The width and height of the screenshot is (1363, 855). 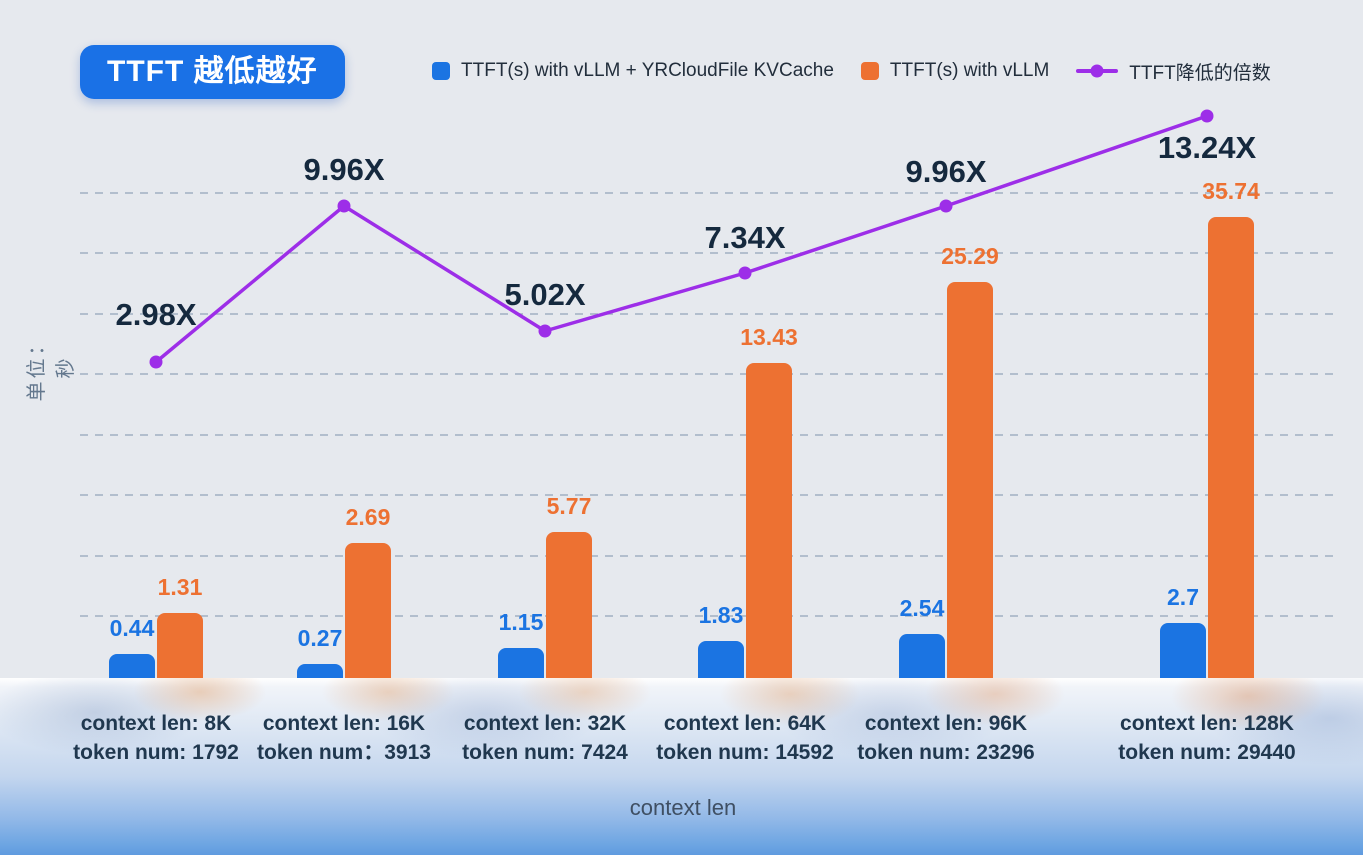 I want to click on category-token-num: token num: 7424, so click(x=545, y=752).